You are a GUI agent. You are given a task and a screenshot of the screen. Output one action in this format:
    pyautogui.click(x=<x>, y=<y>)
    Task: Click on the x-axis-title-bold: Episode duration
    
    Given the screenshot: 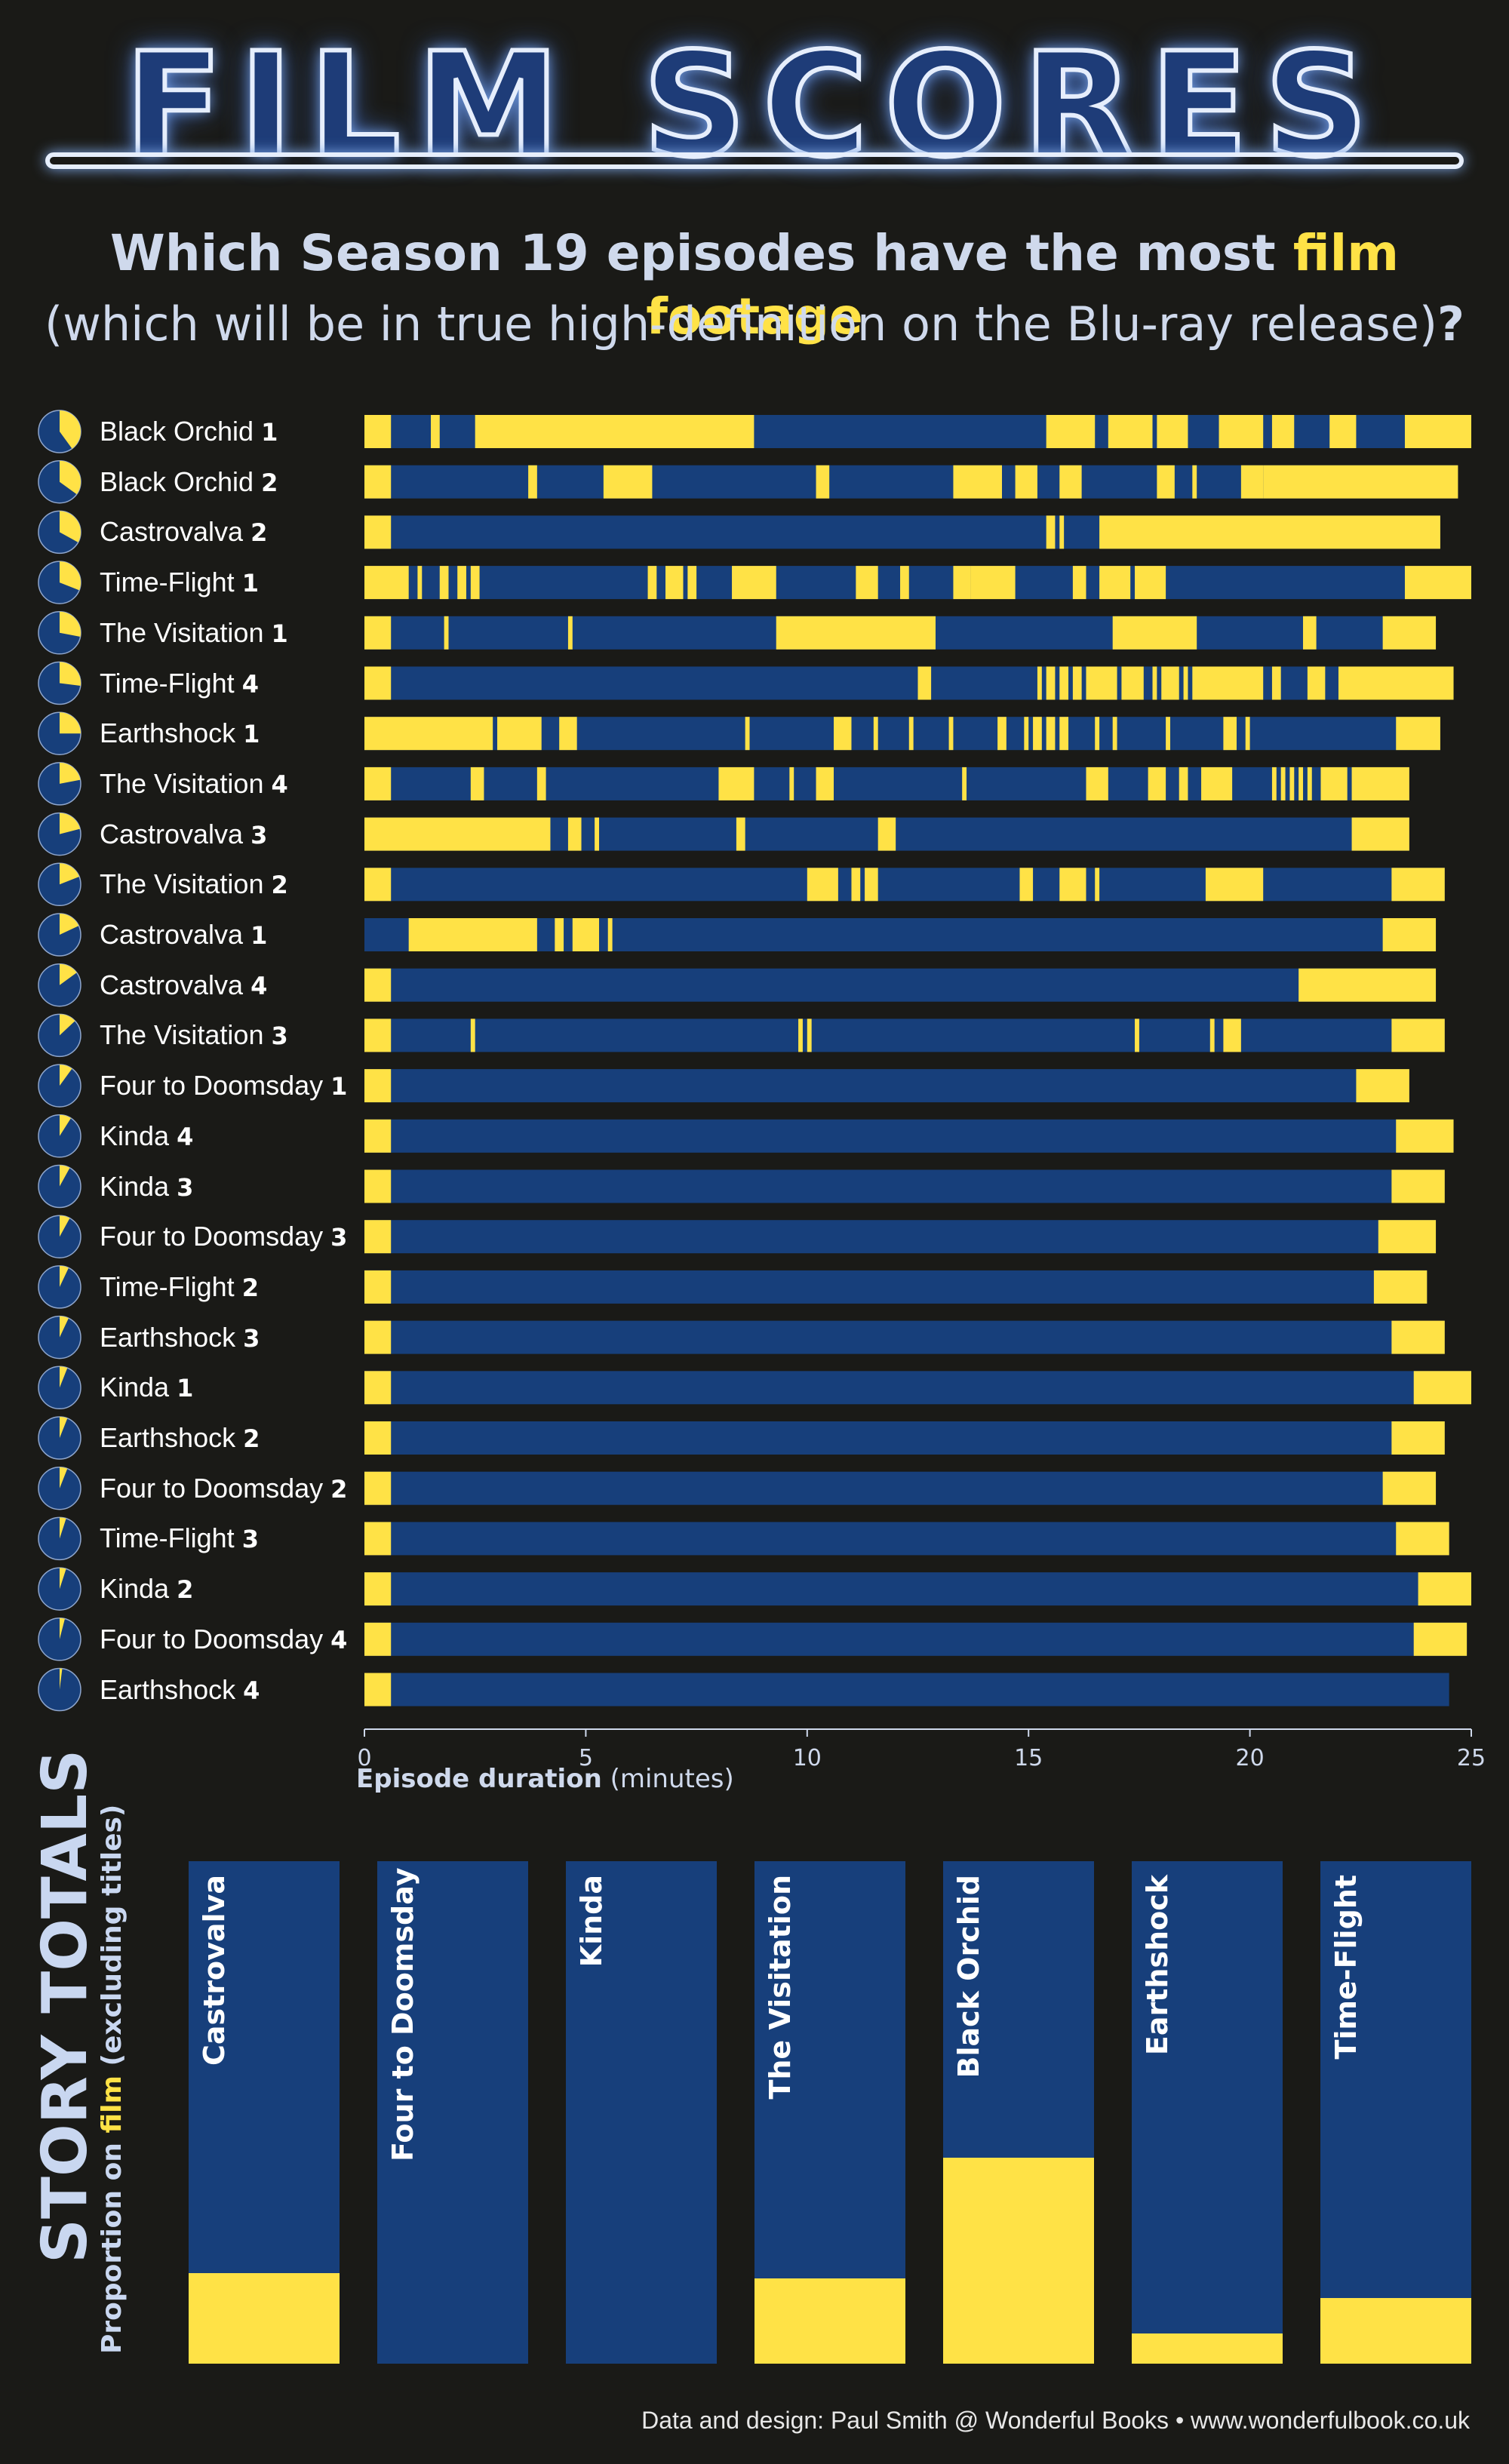 What is the action you would take?
    pyautogui.click(x=479, y=1779)
    